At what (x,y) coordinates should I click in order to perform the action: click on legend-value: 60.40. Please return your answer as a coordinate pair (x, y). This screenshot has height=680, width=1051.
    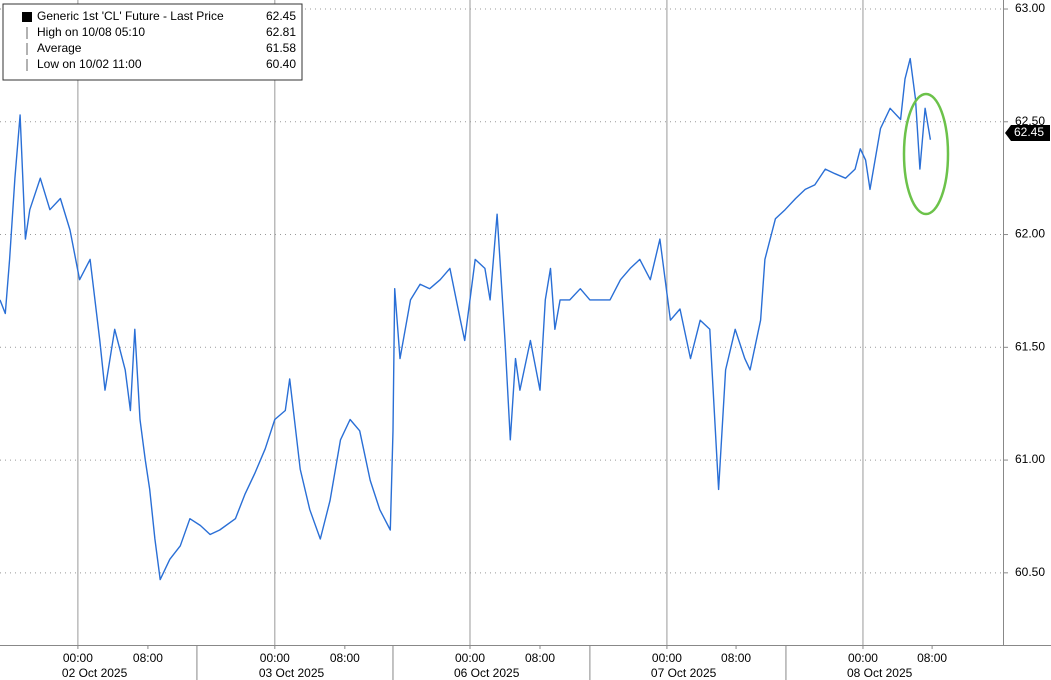
    Looking at the image, I should click on (281, 64).